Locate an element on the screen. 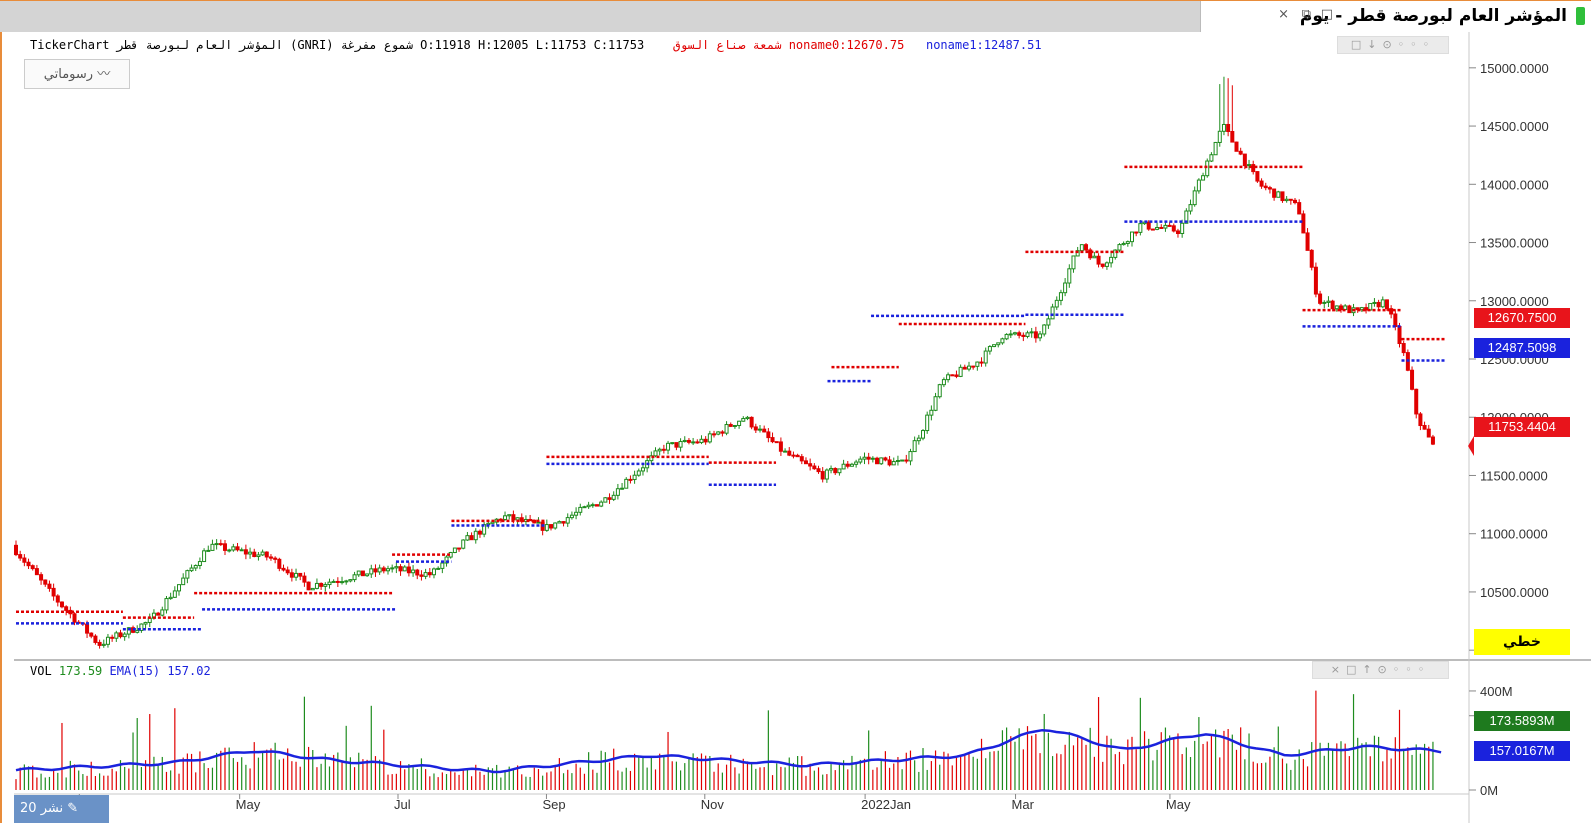 This screenshot has height=823, width=1591. blue-level-tag: 12487.5098 is located at coordinates (1522, 348).